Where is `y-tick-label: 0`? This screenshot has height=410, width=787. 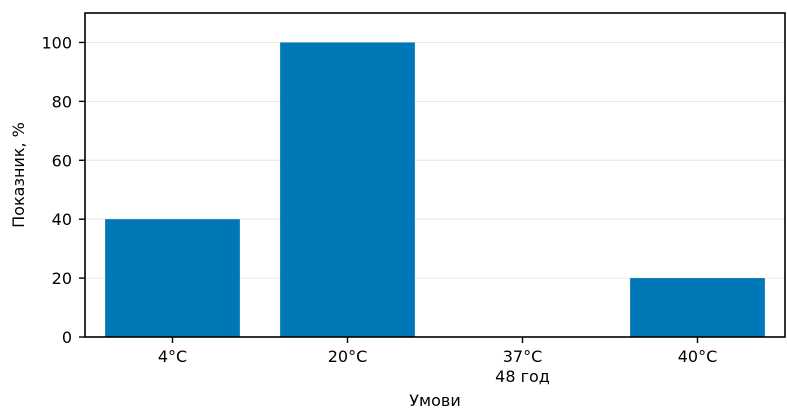
y-tick-label: 0 is located at coordinates (67, 337).